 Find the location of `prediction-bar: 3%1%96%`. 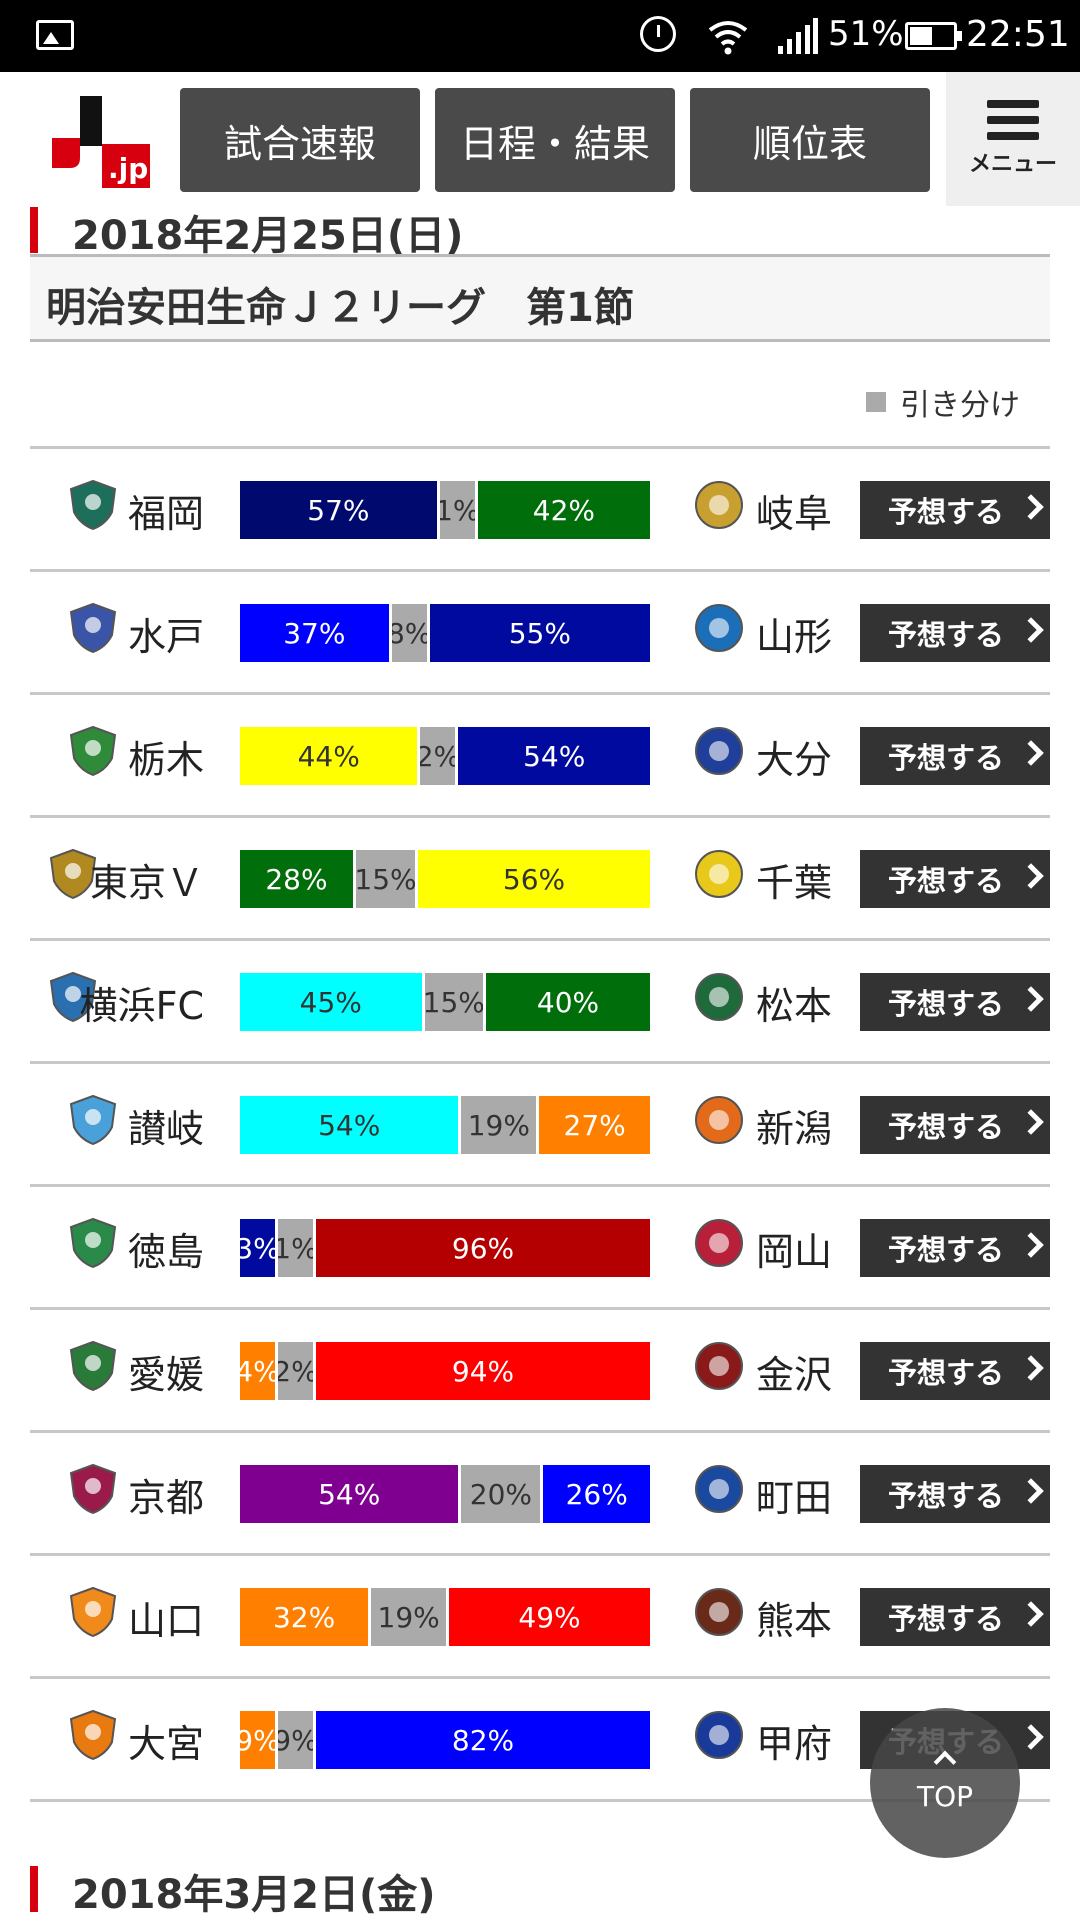

prediction-bar: 3%1%96% is located at coordinates (445, 1248).